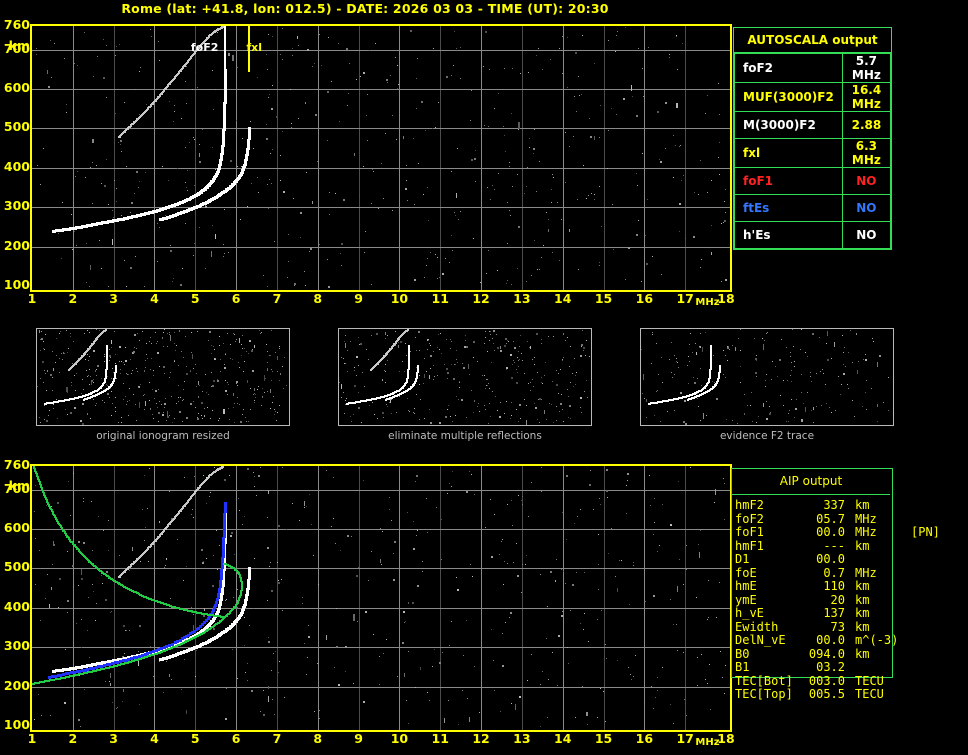 This screenshot has width=968, height=755. I want to click on marker-line-fxl, so click(249, 49).